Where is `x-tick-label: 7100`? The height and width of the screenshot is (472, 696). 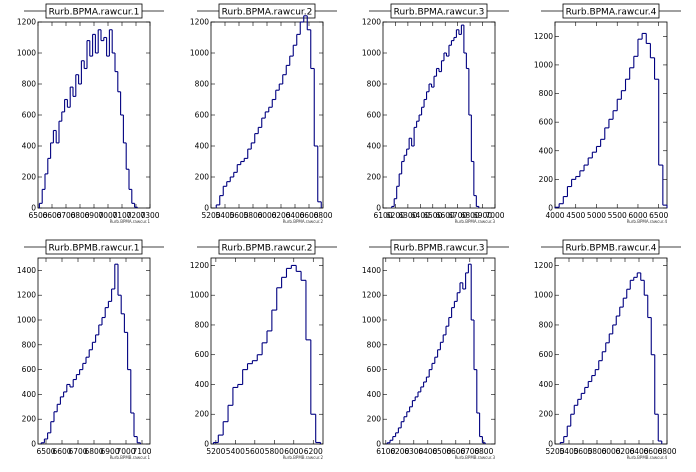
x-tick-label: 7100 is located at coordinates (121, 215).